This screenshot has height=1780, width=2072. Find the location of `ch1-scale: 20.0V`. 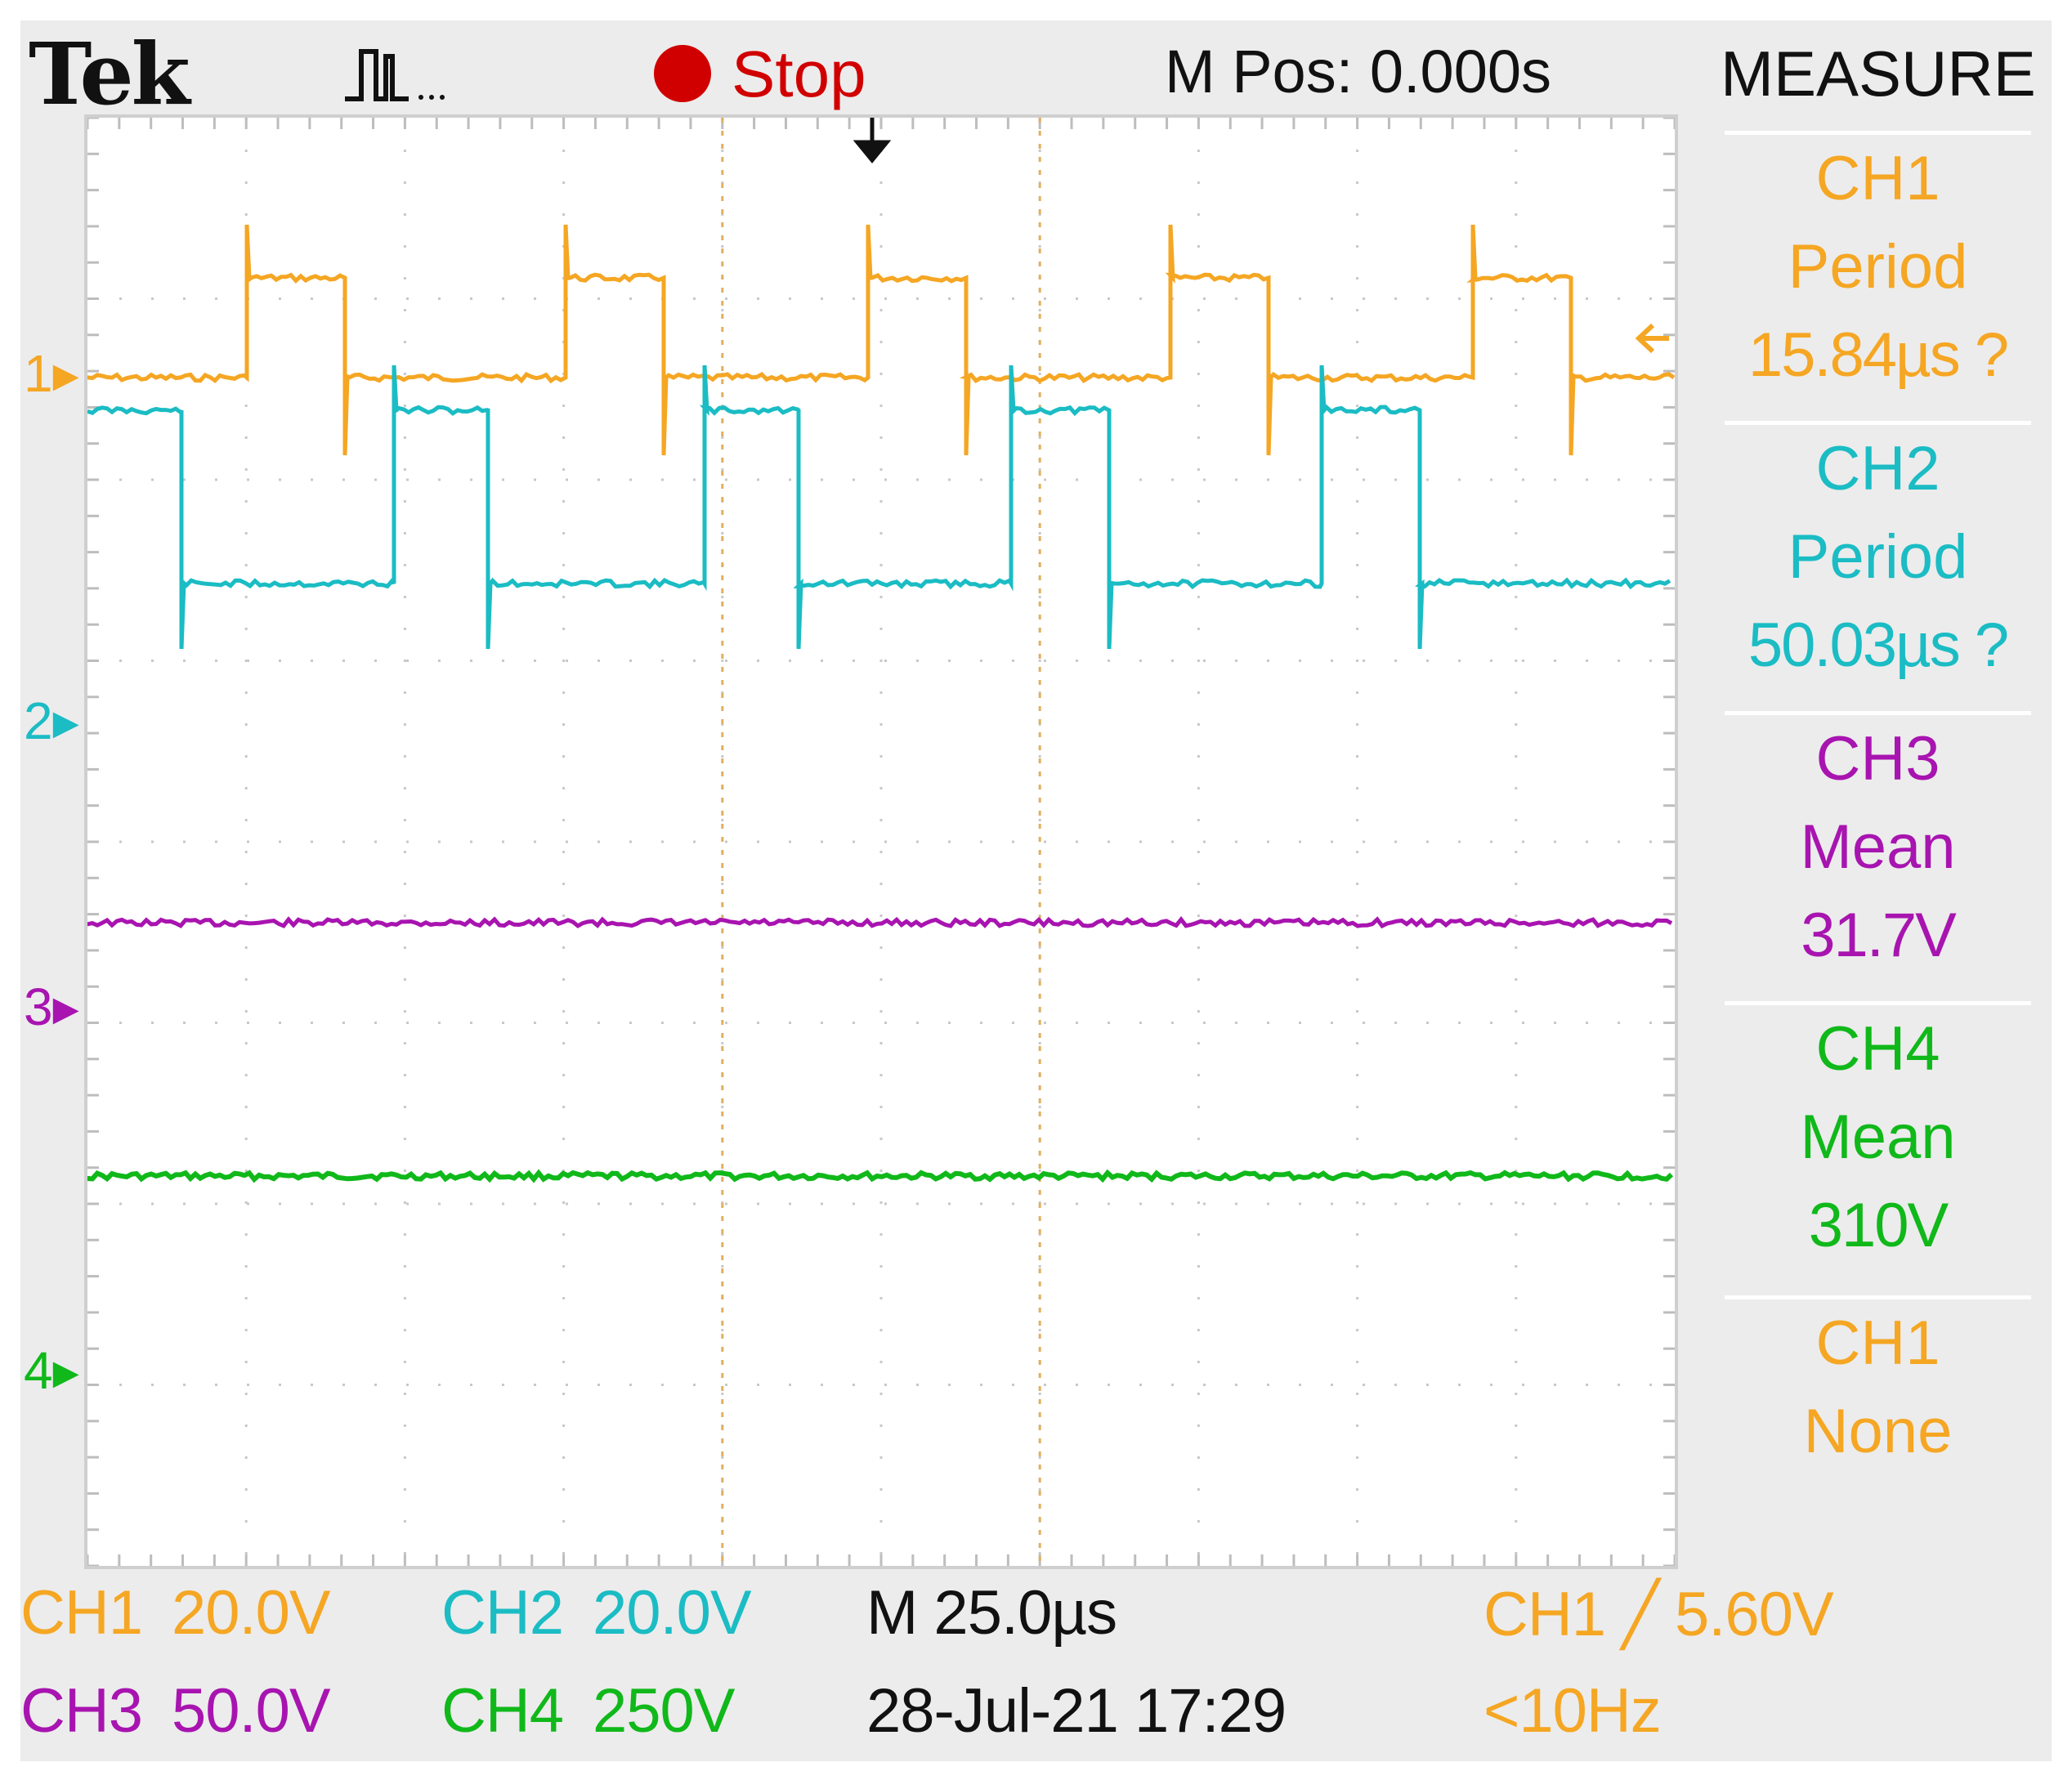

ch1-scale: 20.0V is located at coordinates (251, 1613).